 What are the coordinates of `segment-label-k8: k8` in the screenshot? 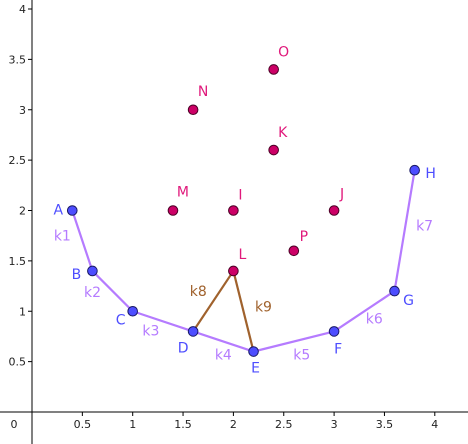 It's located at (198, 292).